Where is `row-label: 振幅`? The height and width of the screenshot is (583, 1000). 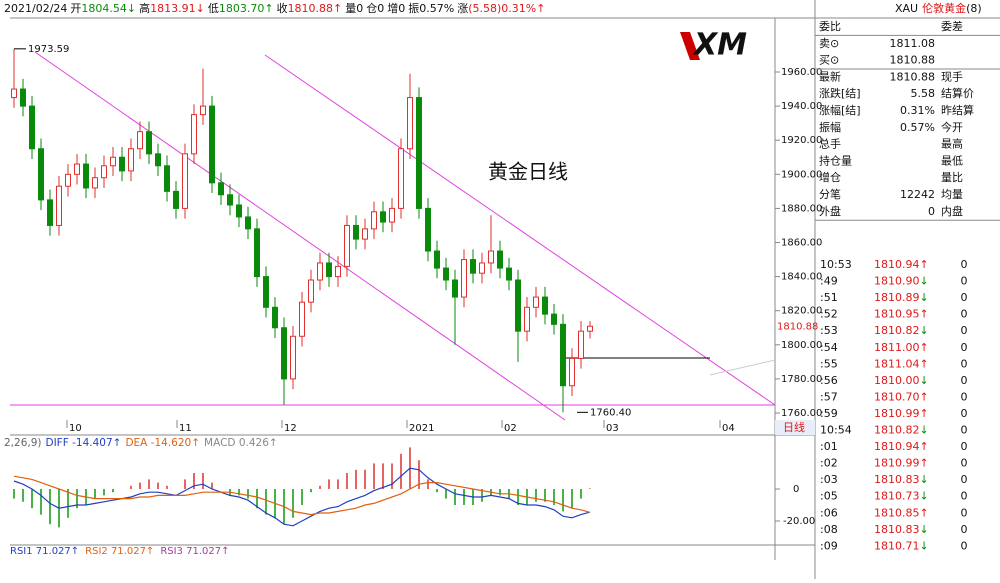 row-label: 振幅 is located at coordinates (830, 127).